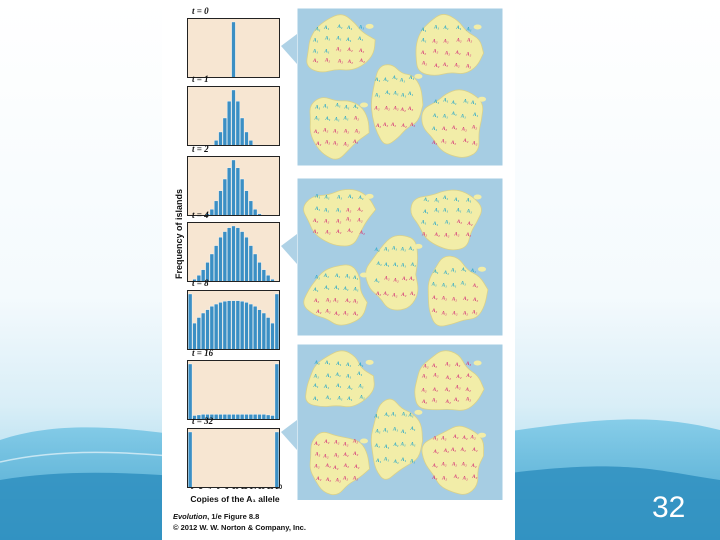 The height and width of the screenshot is (540, 720). What do you see at coordinates (200, 11) in the screenshot?
I see `panel-title-0: t = 0` at bounding box center [200, 11].